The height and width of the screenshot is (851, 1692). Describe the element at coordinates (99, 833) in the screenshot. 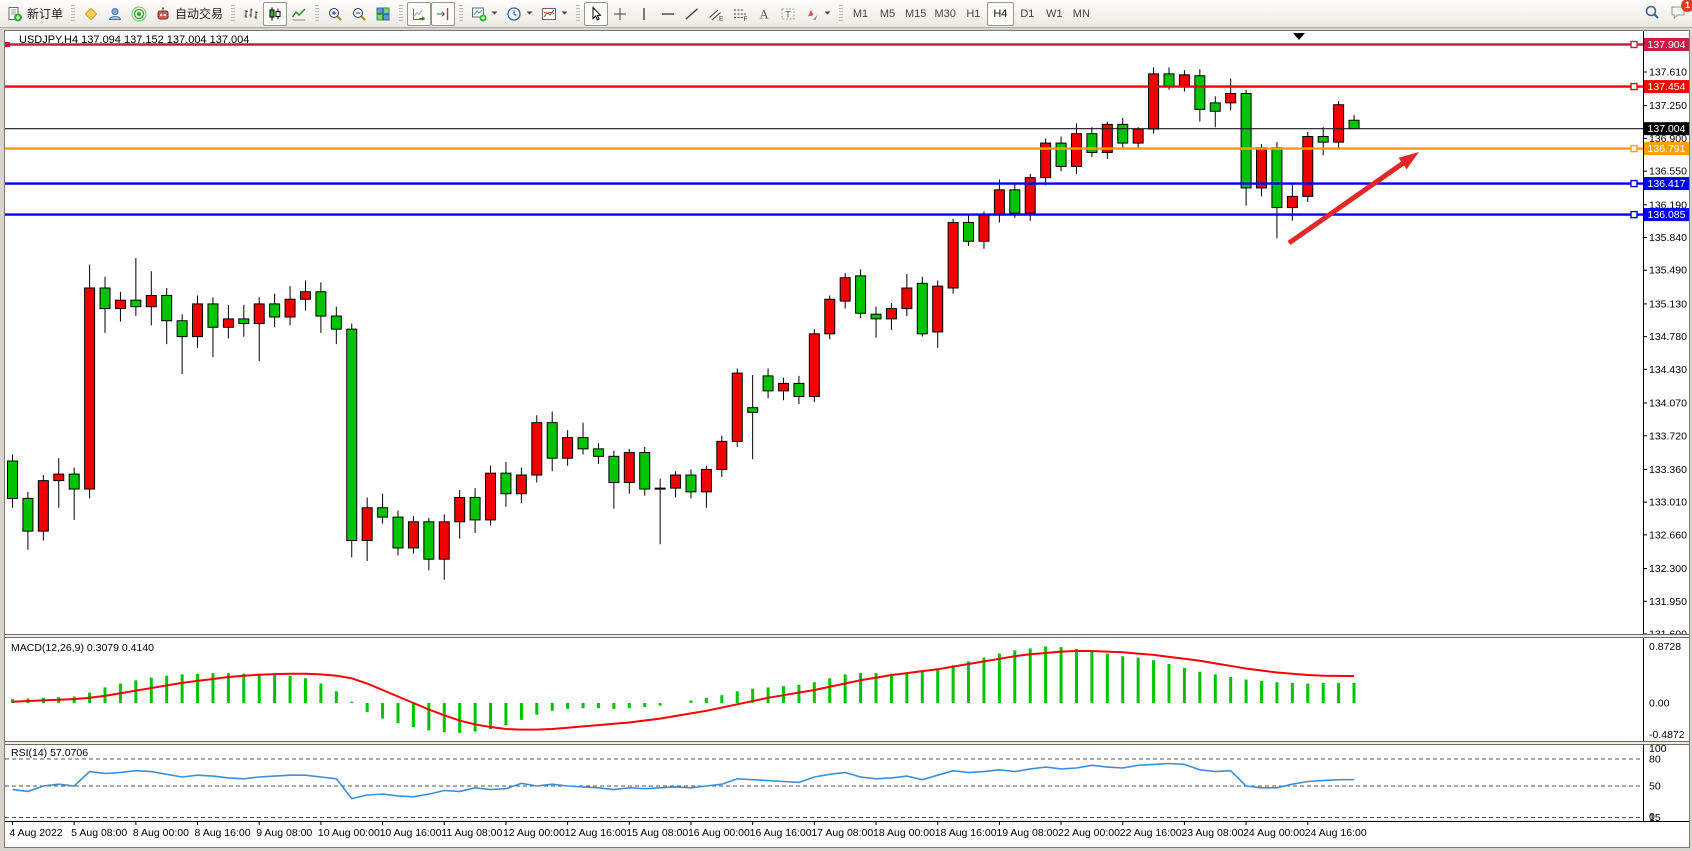

I see `time-tick-label: 5 Aug 08:00` at that location.